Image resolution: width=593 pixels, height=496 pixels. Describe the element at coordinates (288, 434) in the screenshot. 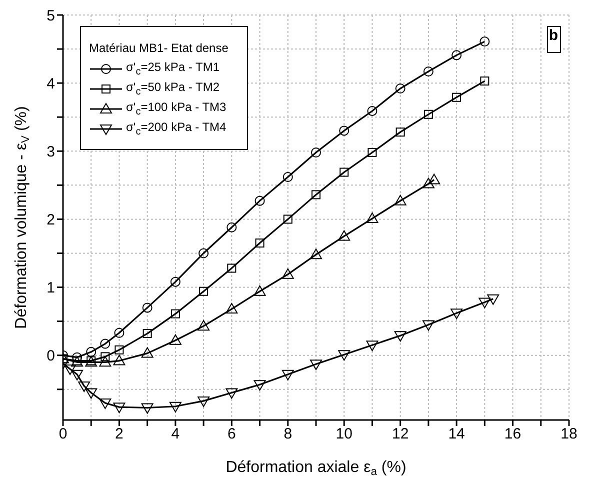

I see `x-tick-label: 8` at that location.